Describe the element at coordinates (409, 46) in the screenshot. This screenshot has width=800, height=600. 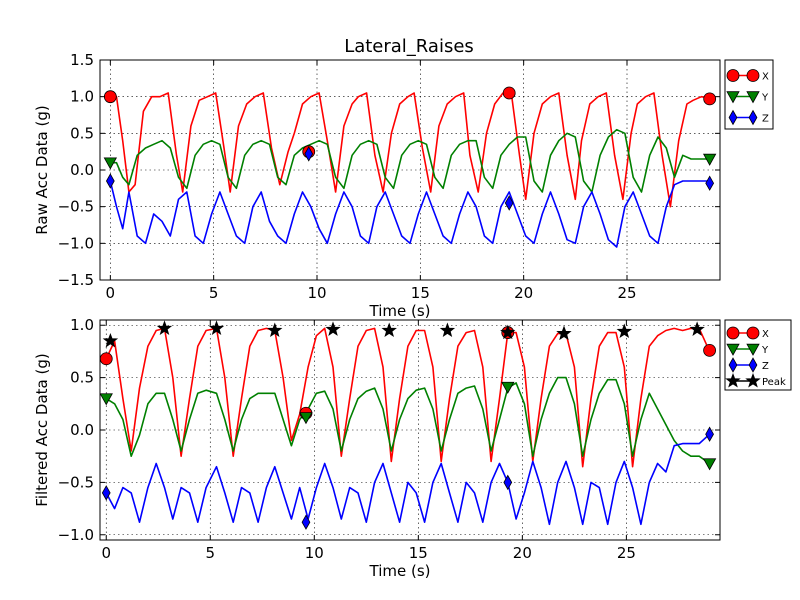
I see `chart-title: Lateral_Raises` at that location.